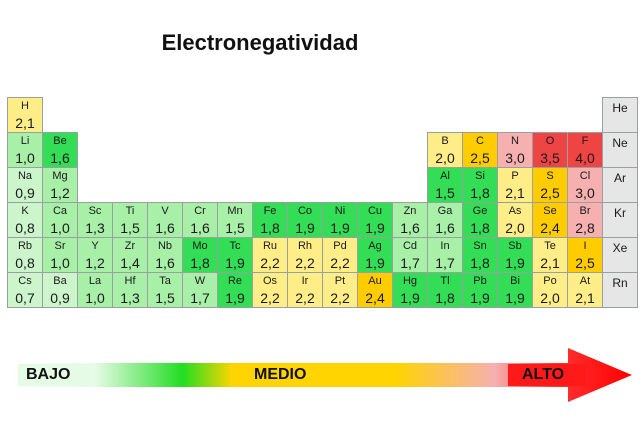 This screenshot has height=427, width=640. Describe the element at coordinates (480, 176) in the screenshot. I see `element-symbol: Si` at that location.